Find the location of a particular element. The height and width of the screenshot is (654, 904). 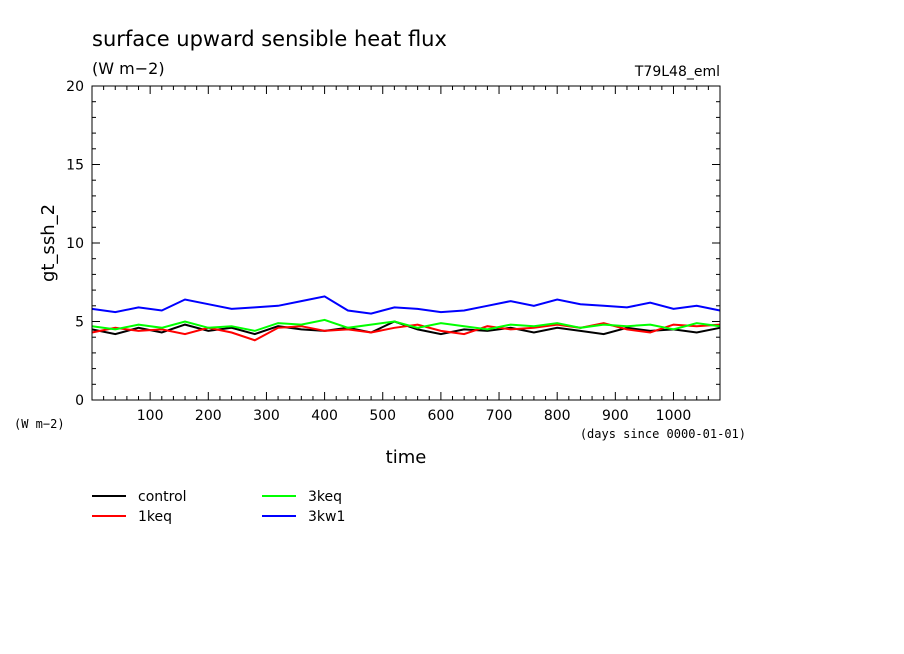

y-tick-label: 5 is located at coordinates (79, 323).